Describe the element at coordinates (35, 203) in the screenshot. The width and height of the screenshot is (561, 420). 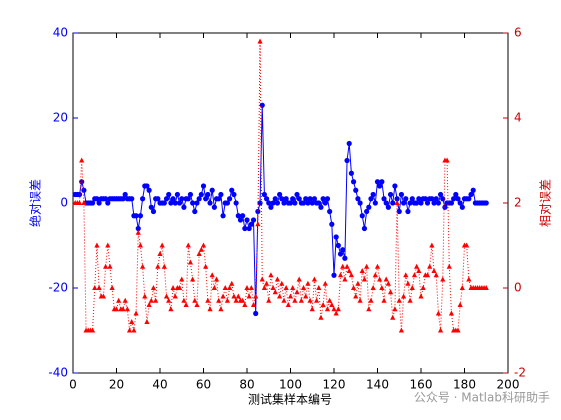
I see `y-axis-label: 绝对误差` at that location.